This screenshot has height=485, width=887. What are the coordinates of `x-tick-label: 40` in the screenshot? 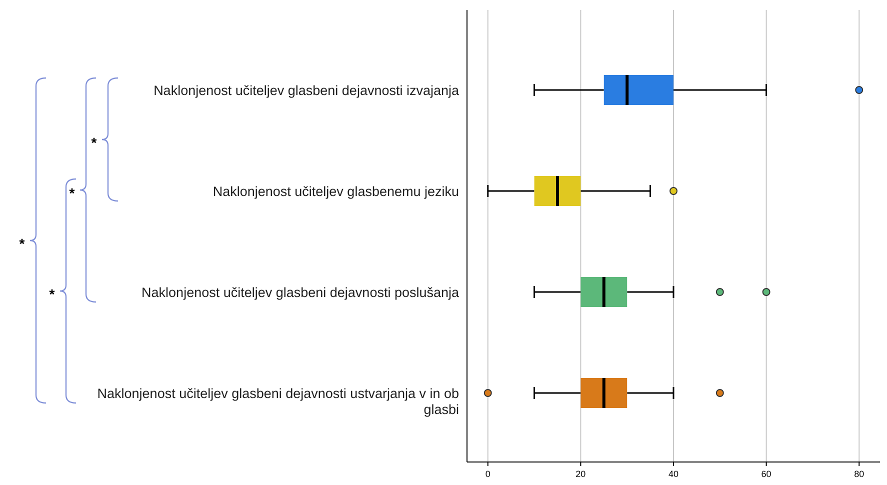 It's located at (673, 474).